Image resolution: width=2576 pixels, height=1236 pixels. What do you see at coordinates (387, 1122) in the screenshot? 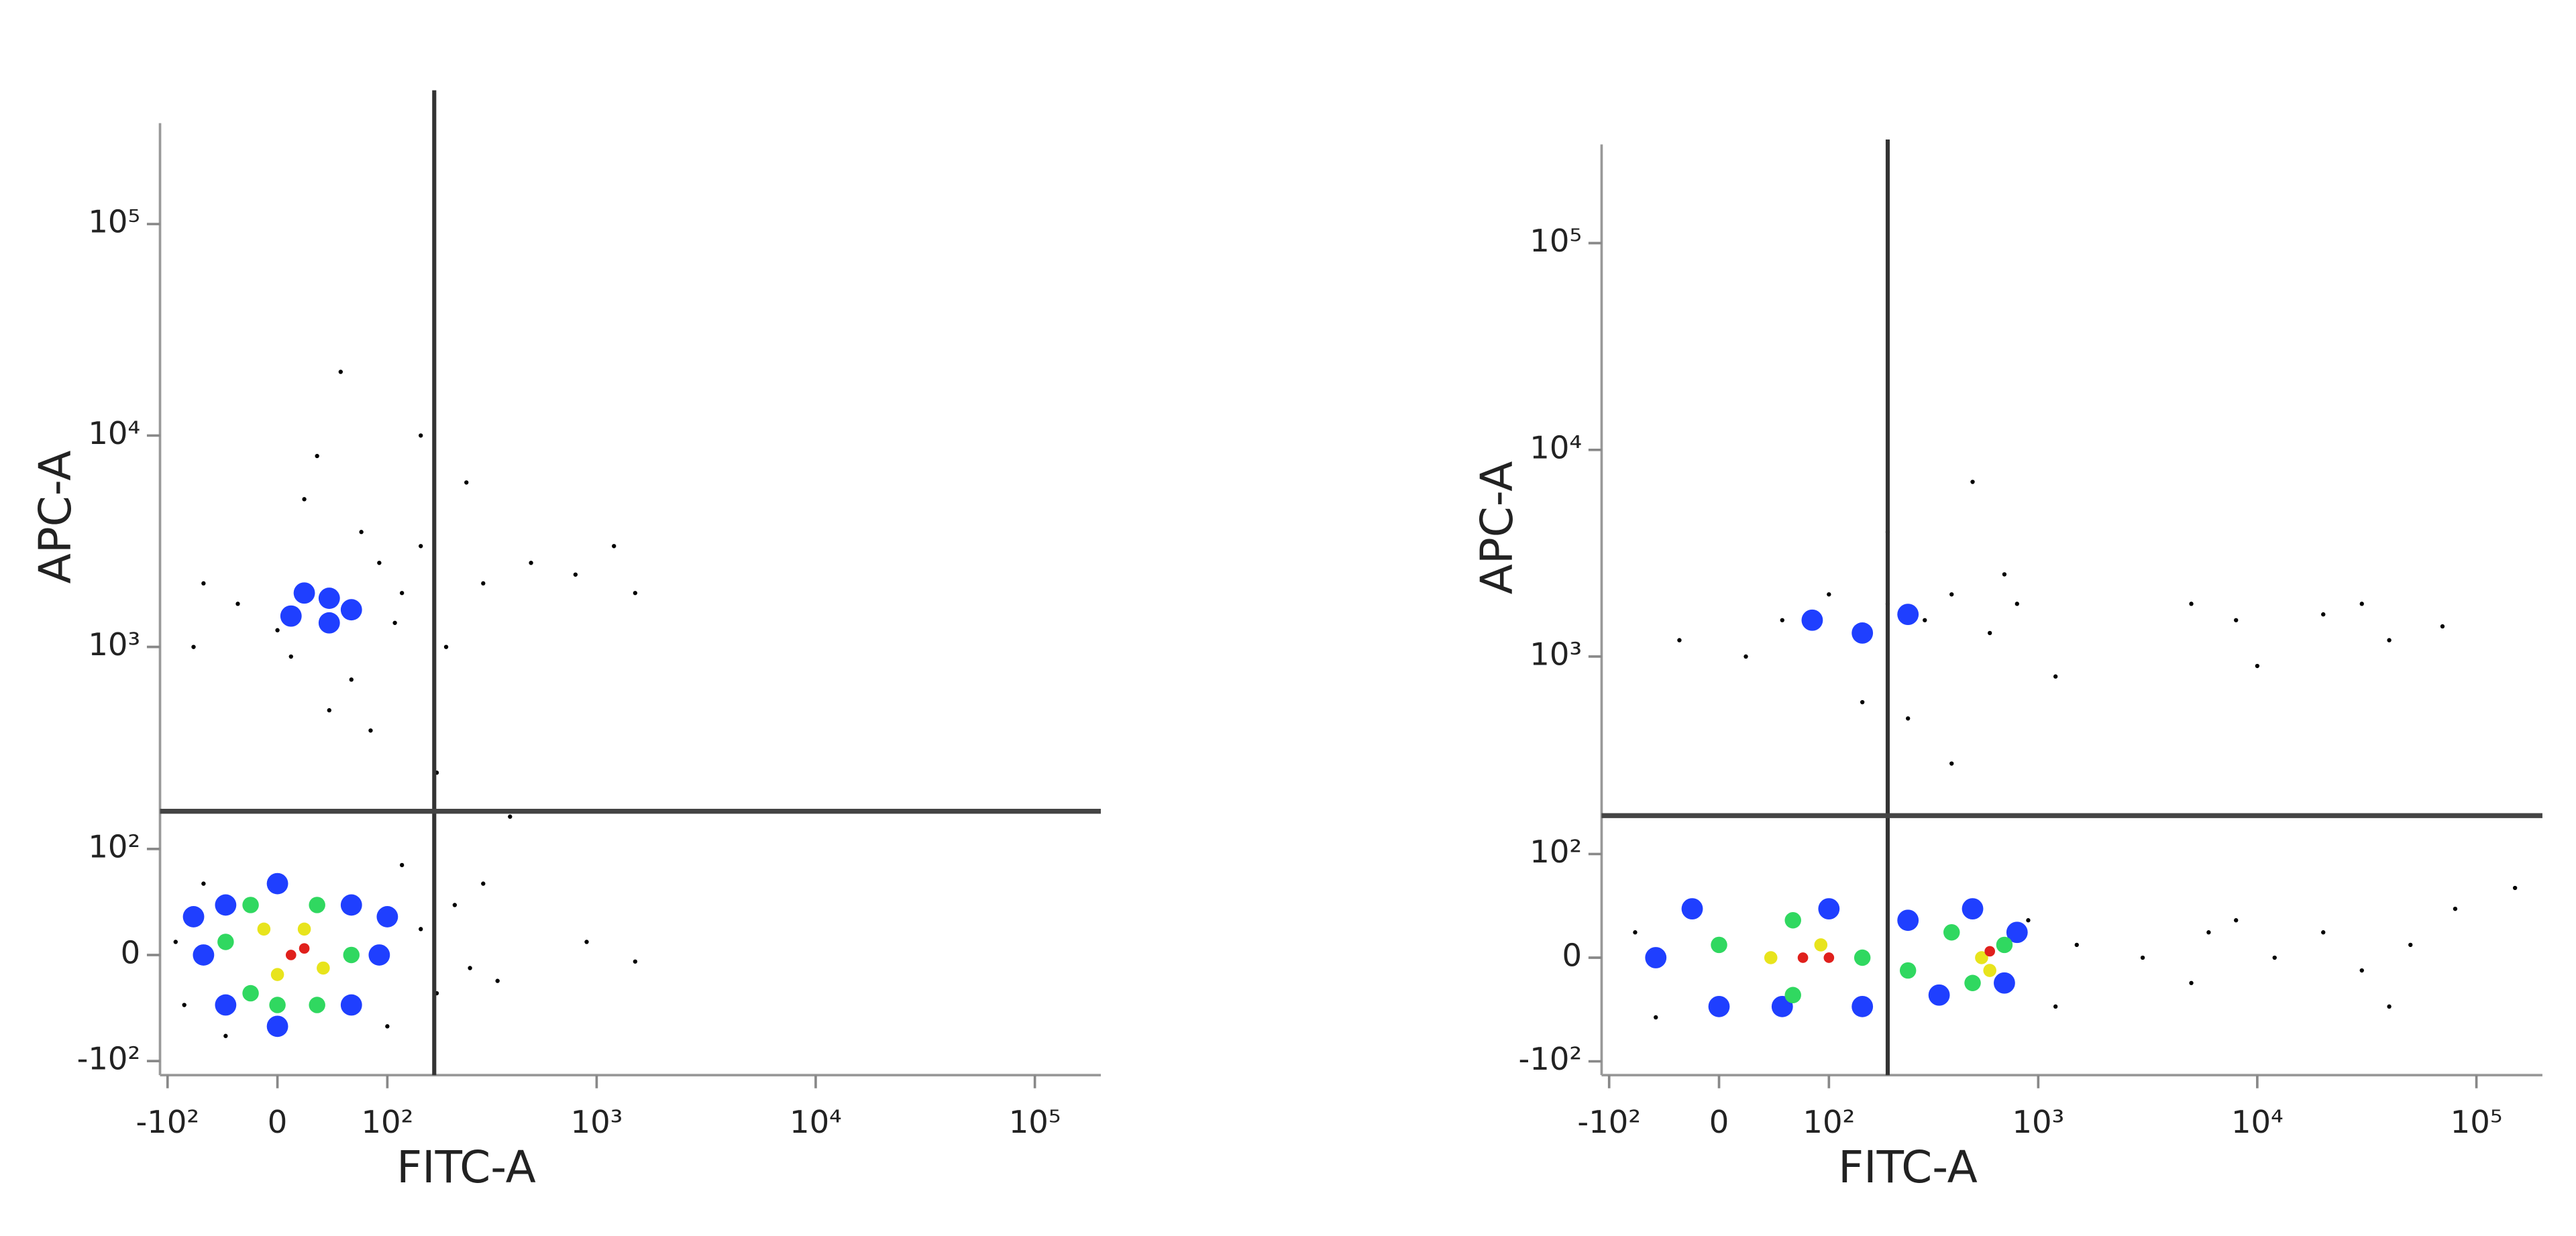
I see `x-tick-label: 10²` at bounding box center [387, 1122].